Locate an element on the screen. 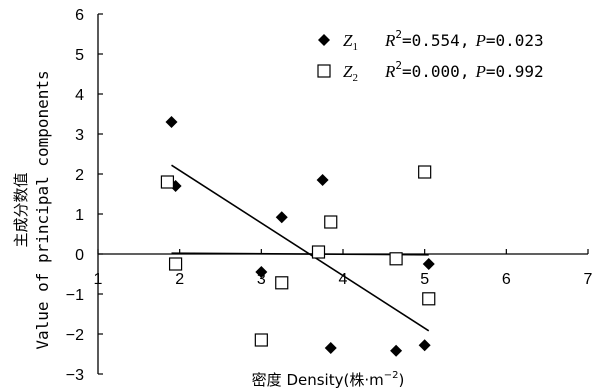 The height and width of the screenshot is (392, 593). legend-entry-z1: Z1 R2=0.554, P=0.023 is located at coordinates (431, 40).